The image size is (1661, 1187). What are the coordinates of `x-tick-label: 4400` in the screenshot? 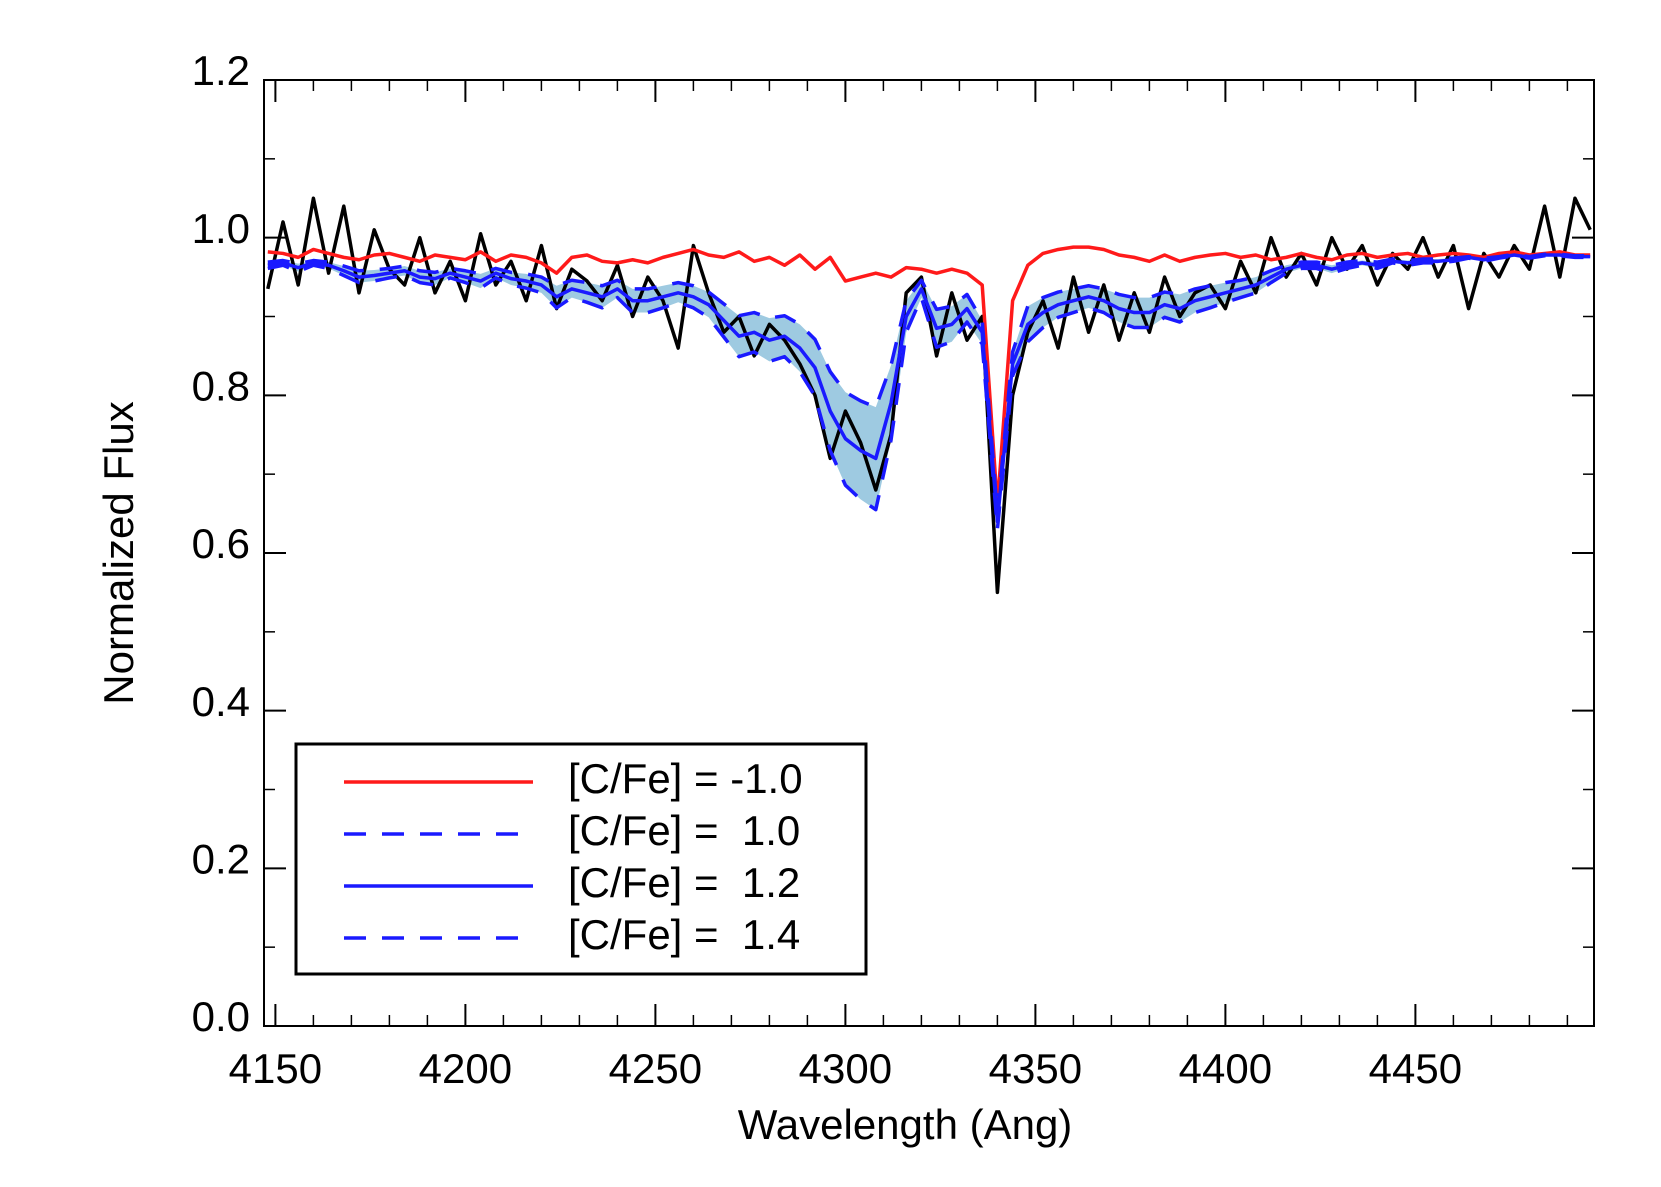 It's located at (1225, 1068).